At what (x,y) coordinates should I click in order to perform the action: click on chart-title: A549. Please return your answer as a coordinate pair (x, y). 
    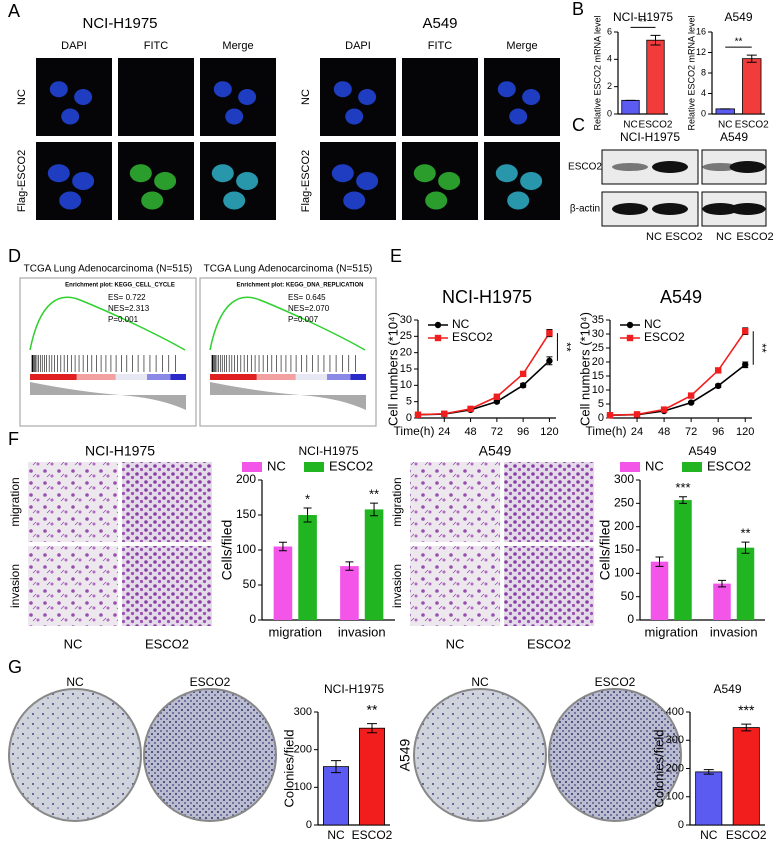
    Looking at the image, I should click on (738, 17).